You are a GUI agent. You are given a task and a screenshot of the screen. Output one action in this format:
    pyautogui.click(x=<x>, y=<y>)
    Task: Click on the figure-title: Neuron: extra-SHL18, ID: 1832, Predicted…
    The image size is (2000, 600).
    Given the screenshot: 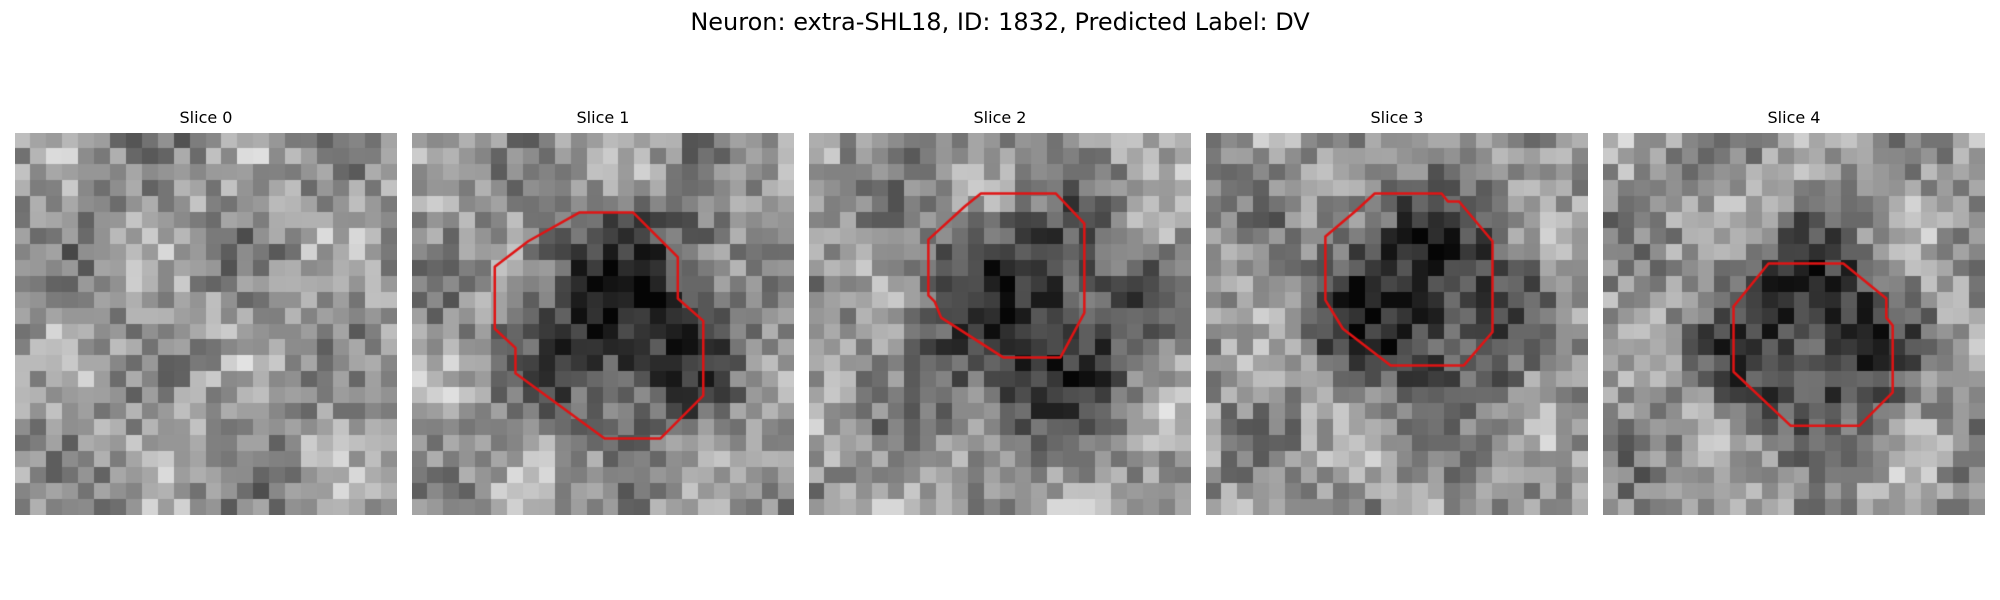 What is the action you would take?
    pyautogui.click(x=1000, y=22)
    